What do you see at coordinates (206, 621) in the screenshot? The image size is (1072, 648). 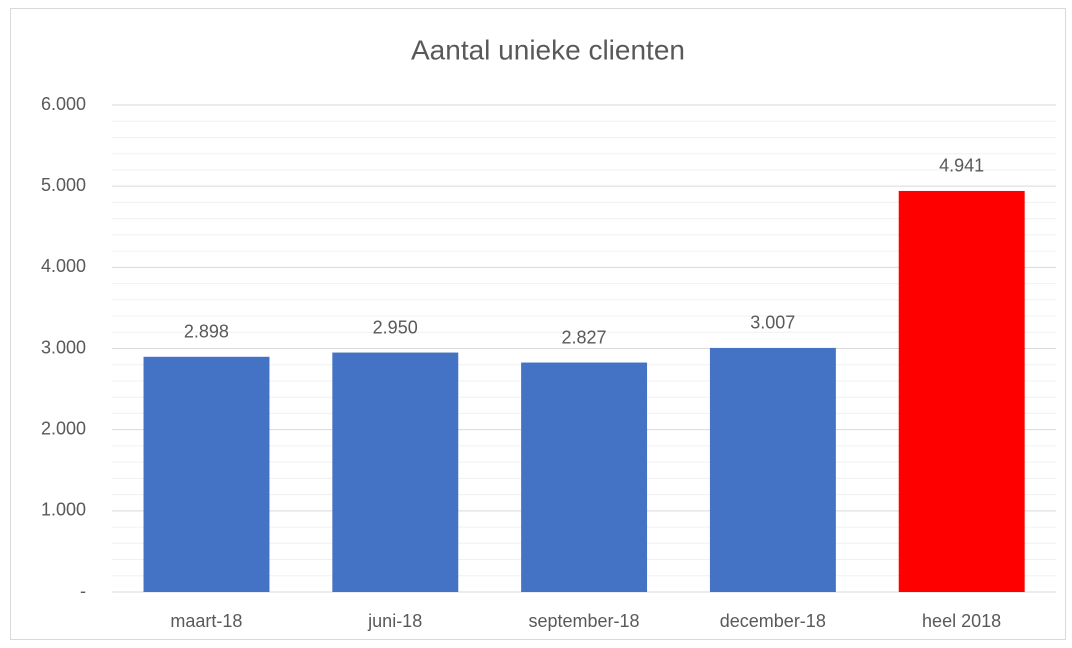 I see `x-tick-label: maart-18` at bounding box center [206, 621].